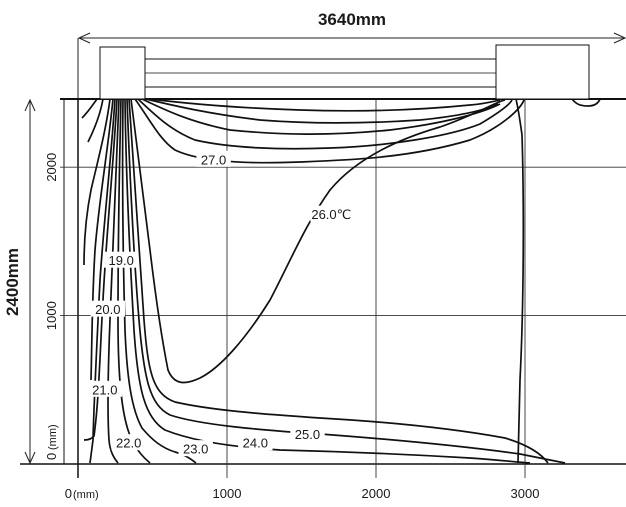 The height and width of the screenshot is (507, 626). I want to click on contour-label: 21.0, so click(104, 389).